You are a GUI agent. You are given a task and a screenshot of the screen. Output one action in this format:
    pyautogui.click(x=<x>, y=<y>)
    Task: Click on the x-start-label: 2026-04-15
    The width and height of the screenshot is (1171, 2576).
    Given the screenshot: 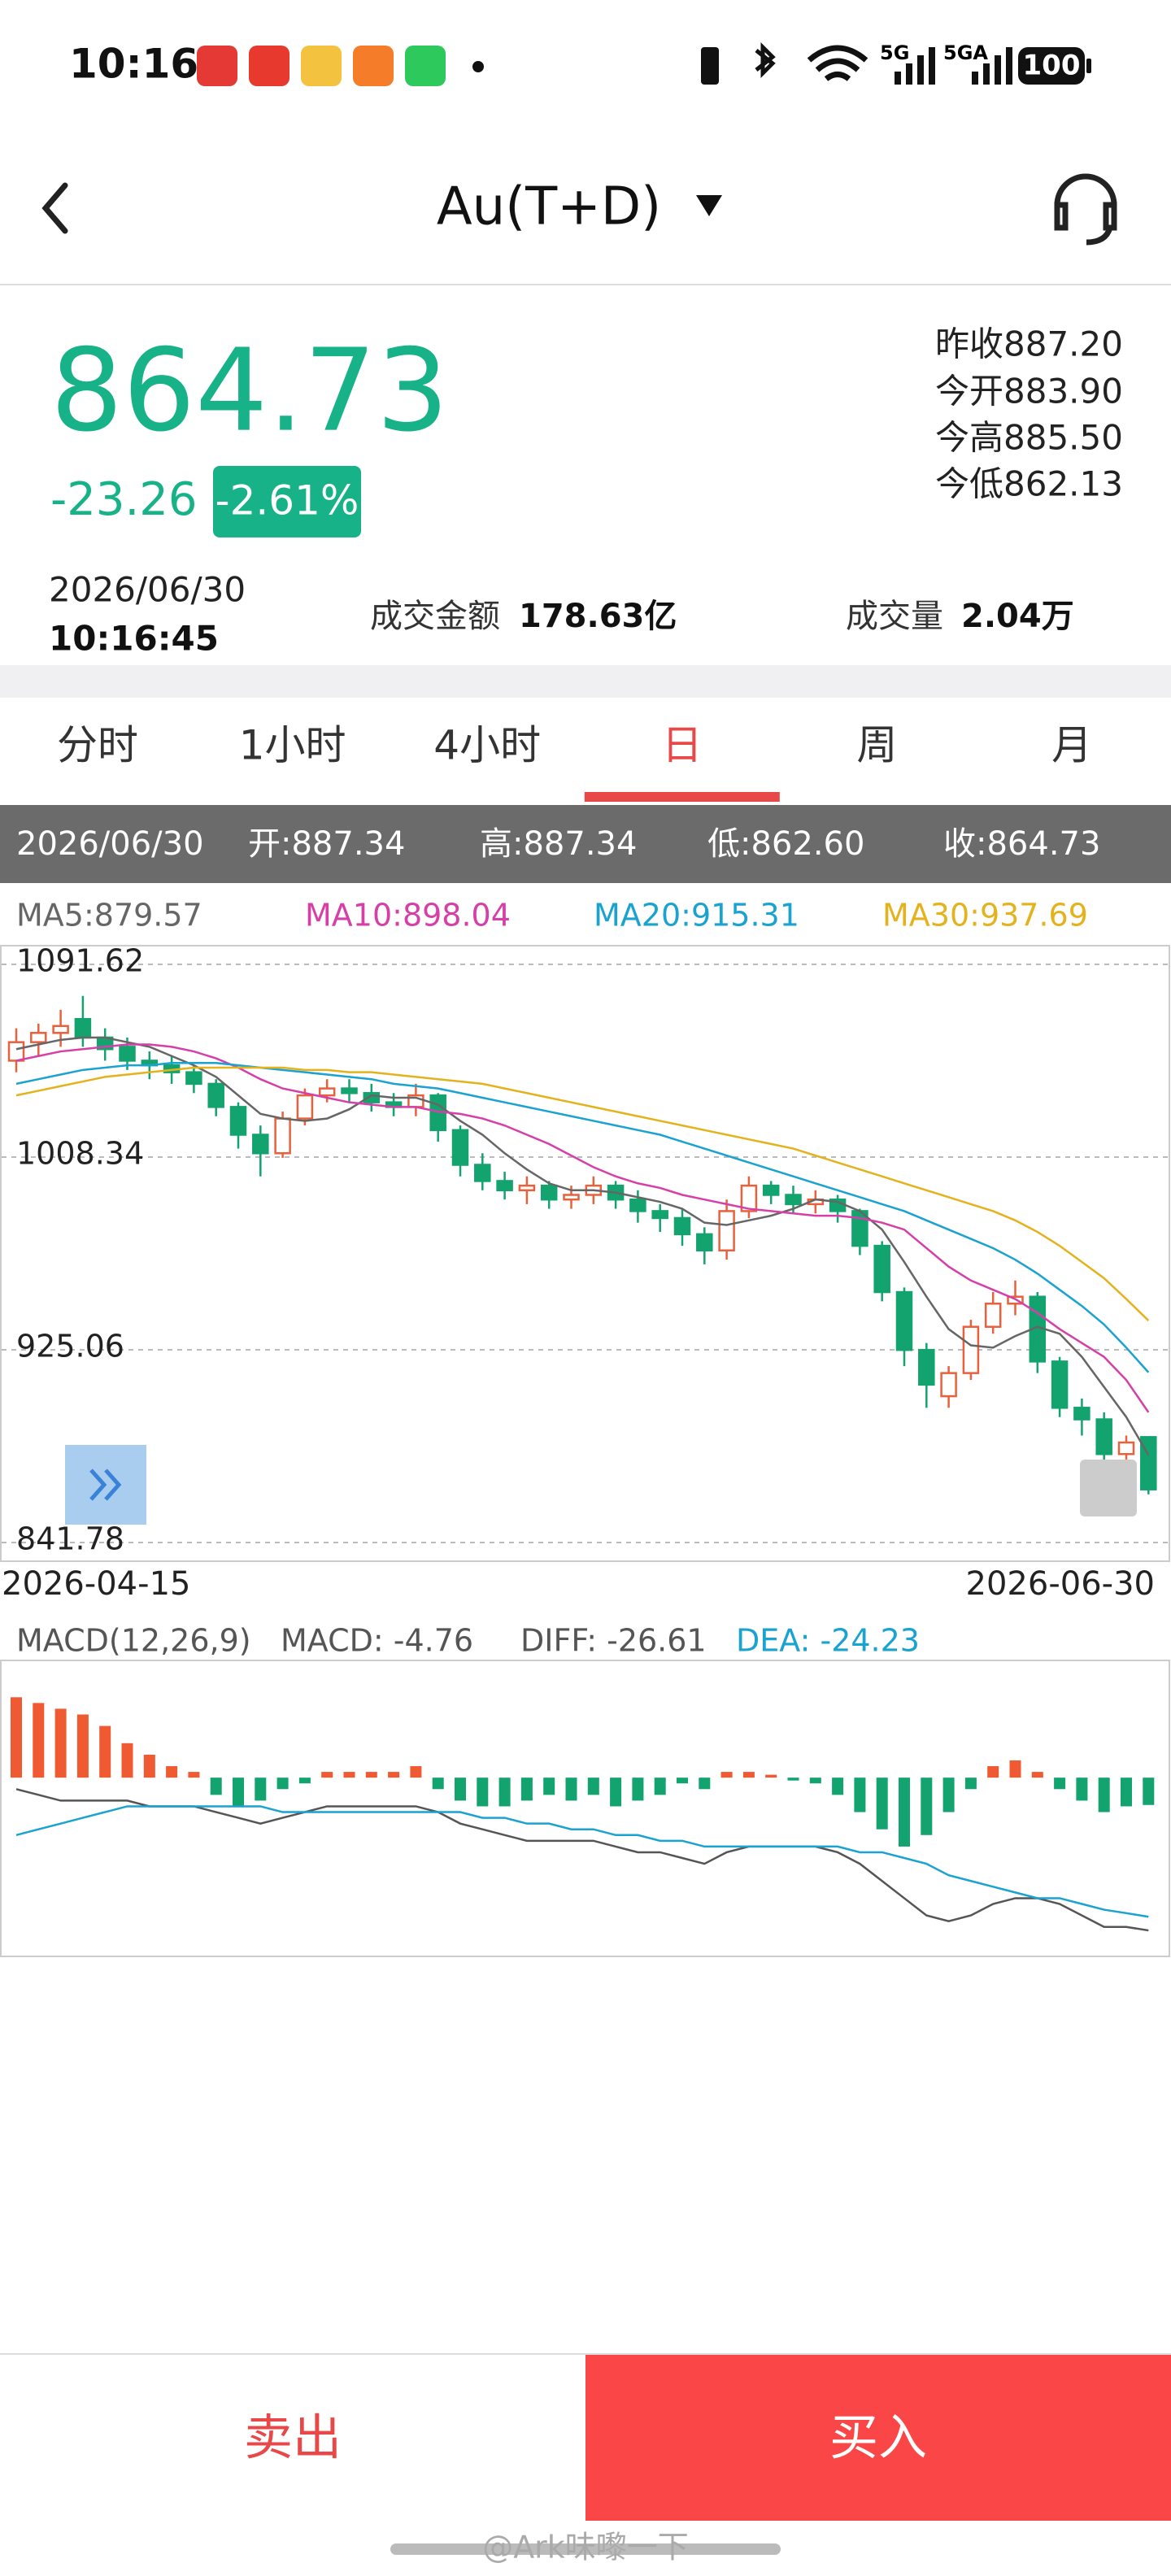 What is the action you would take?
    pyautogui.click(x=96, y=1584)
    